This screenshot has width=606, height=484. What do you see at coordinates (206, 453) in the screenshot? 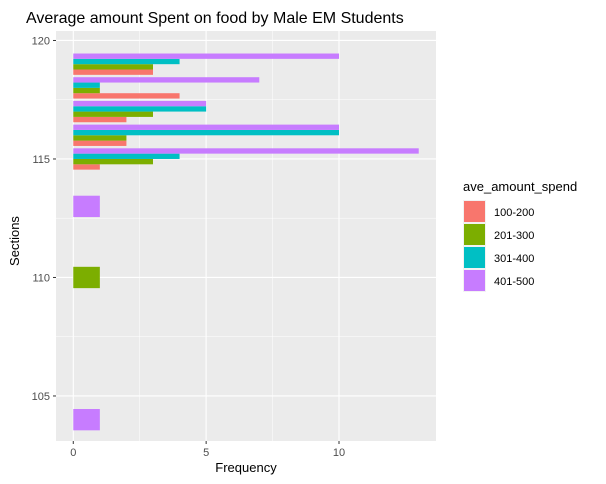
I see `x-tick-label: 5` at bounding box center [206, 453].